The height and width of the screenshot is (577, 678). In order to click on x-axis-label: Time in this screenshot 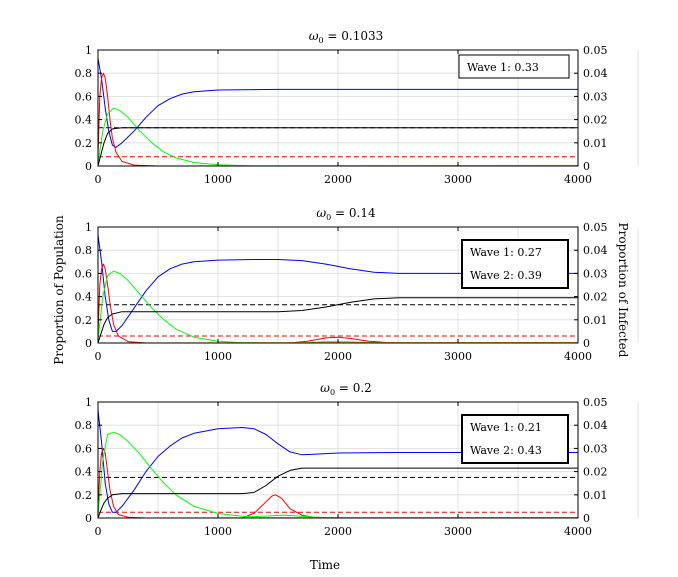, I will do `click(325, 565)`.